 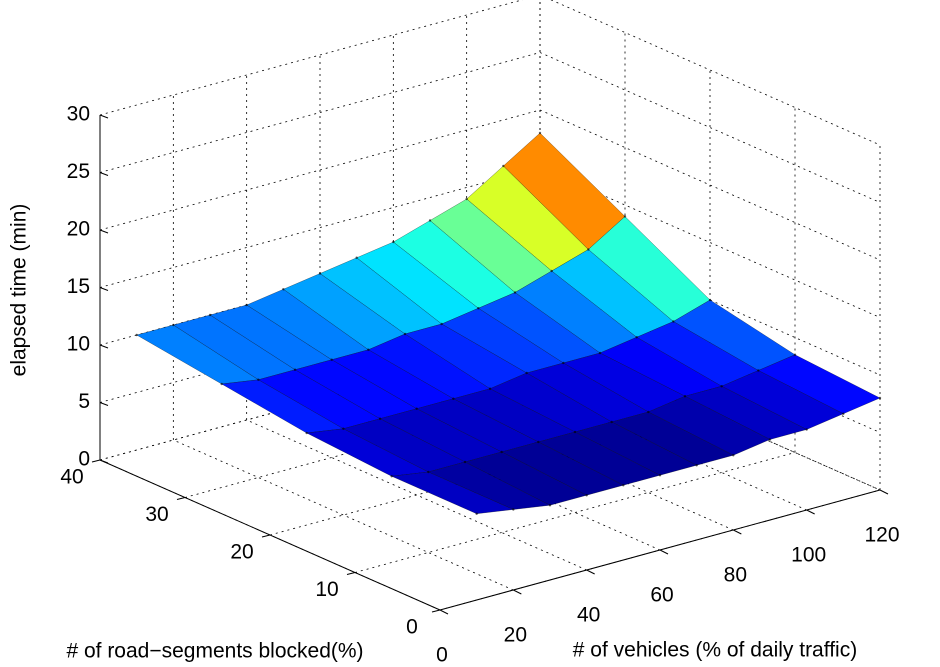 I want to click on x-tick-label: 20, so click(x=515, y=635).